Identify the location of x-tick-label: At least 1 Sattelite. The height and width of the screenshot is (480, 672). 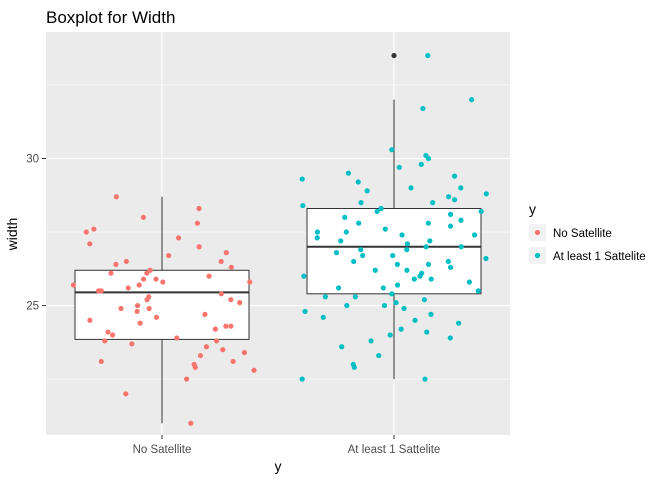
(394, 450).